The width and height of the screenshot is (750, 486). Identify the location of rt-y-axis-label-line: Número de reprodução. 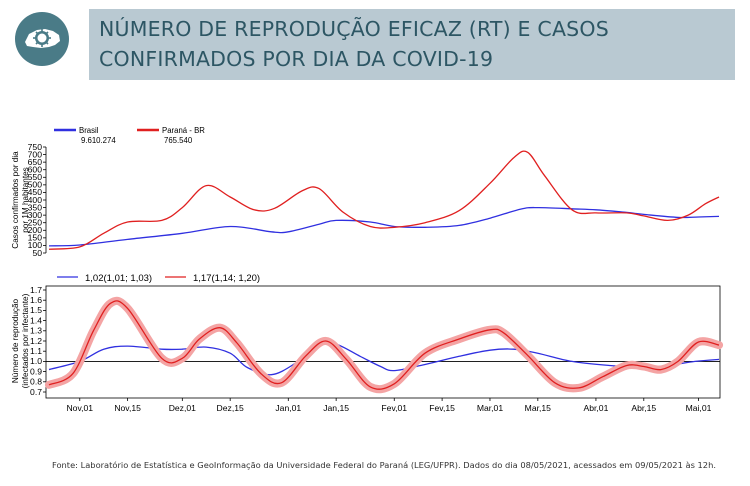
(15, 340).